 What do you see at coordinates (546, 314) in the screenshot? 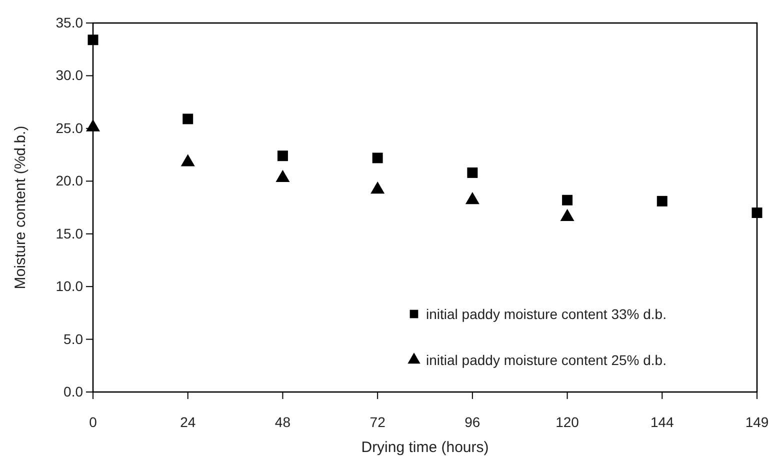
I see `legend-label: initial paddy moisture content 33% d.b.` at bounding box center [546, 314].